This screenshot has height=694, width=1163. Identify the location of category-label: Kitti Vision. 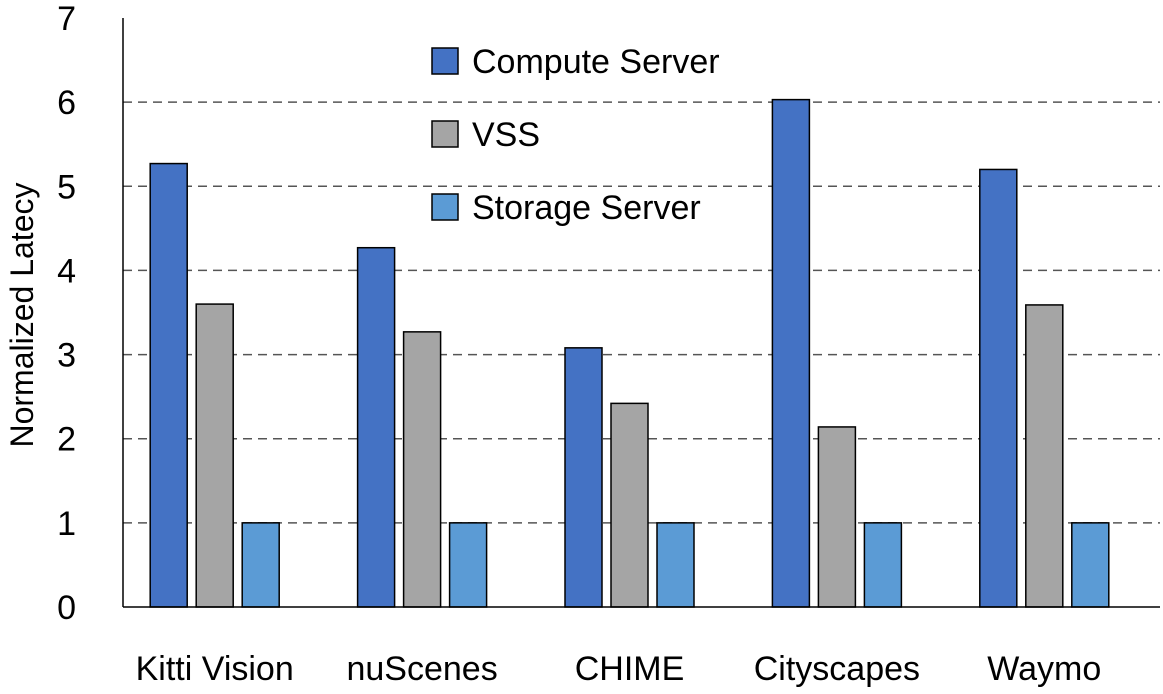
(215, 669).